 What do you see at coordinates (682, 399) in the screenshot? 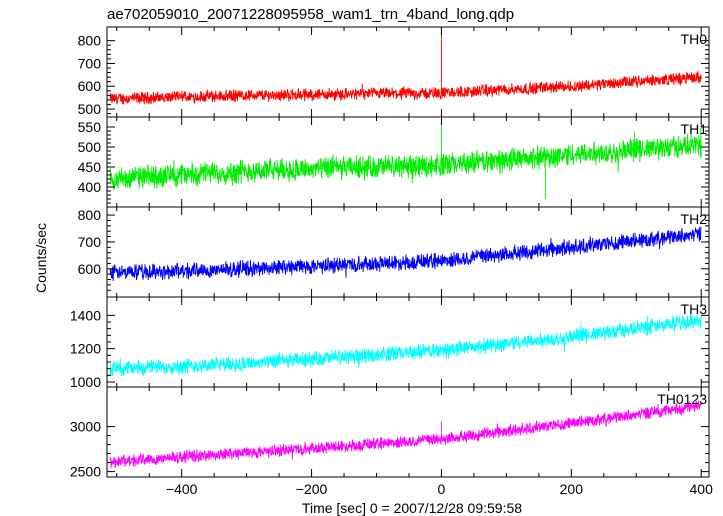
I see `panel-label-th0123: TH0123` at bounding box center [682, 399].